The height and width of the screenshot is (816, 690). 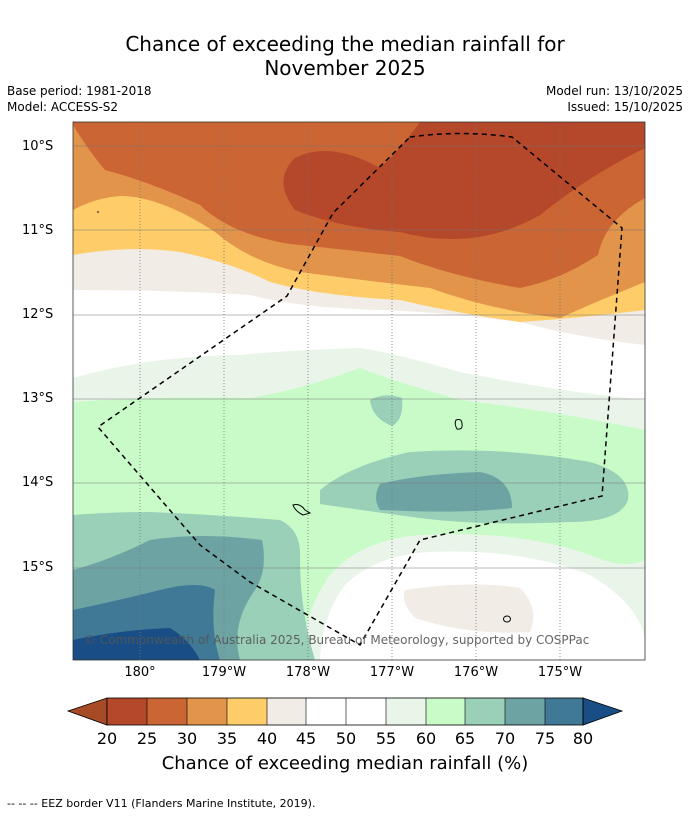 I want to click on colorbar-frame, so click(x=345, y=711).